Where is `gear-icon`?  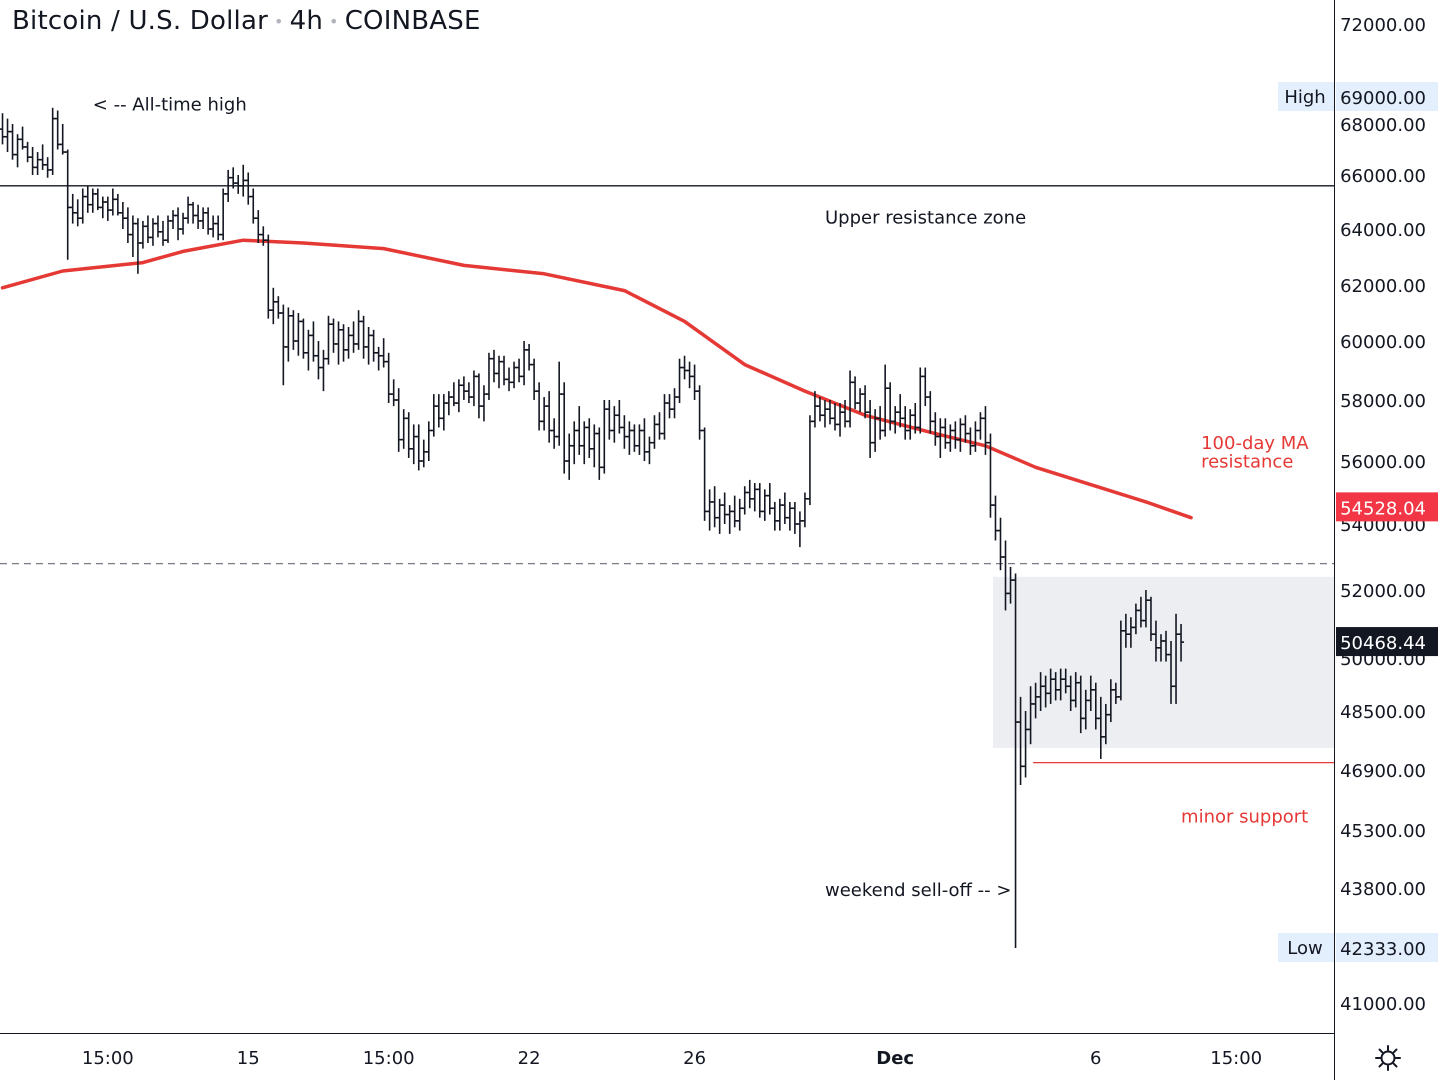
gear-icon is located at coordinates (1388, 1058).